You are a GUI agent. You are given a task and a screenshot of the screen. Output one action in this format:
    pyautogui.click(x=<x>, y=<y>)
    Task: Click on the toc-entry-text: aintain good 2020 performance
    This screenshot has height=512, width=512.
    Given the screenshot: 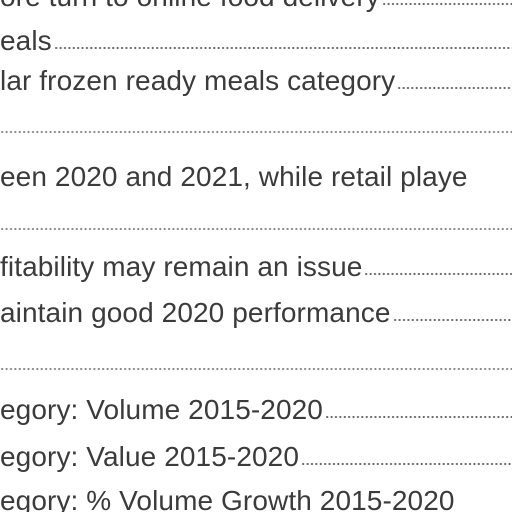 What is the action you would take?
    pyautogui.click(x=195, y=312)
    